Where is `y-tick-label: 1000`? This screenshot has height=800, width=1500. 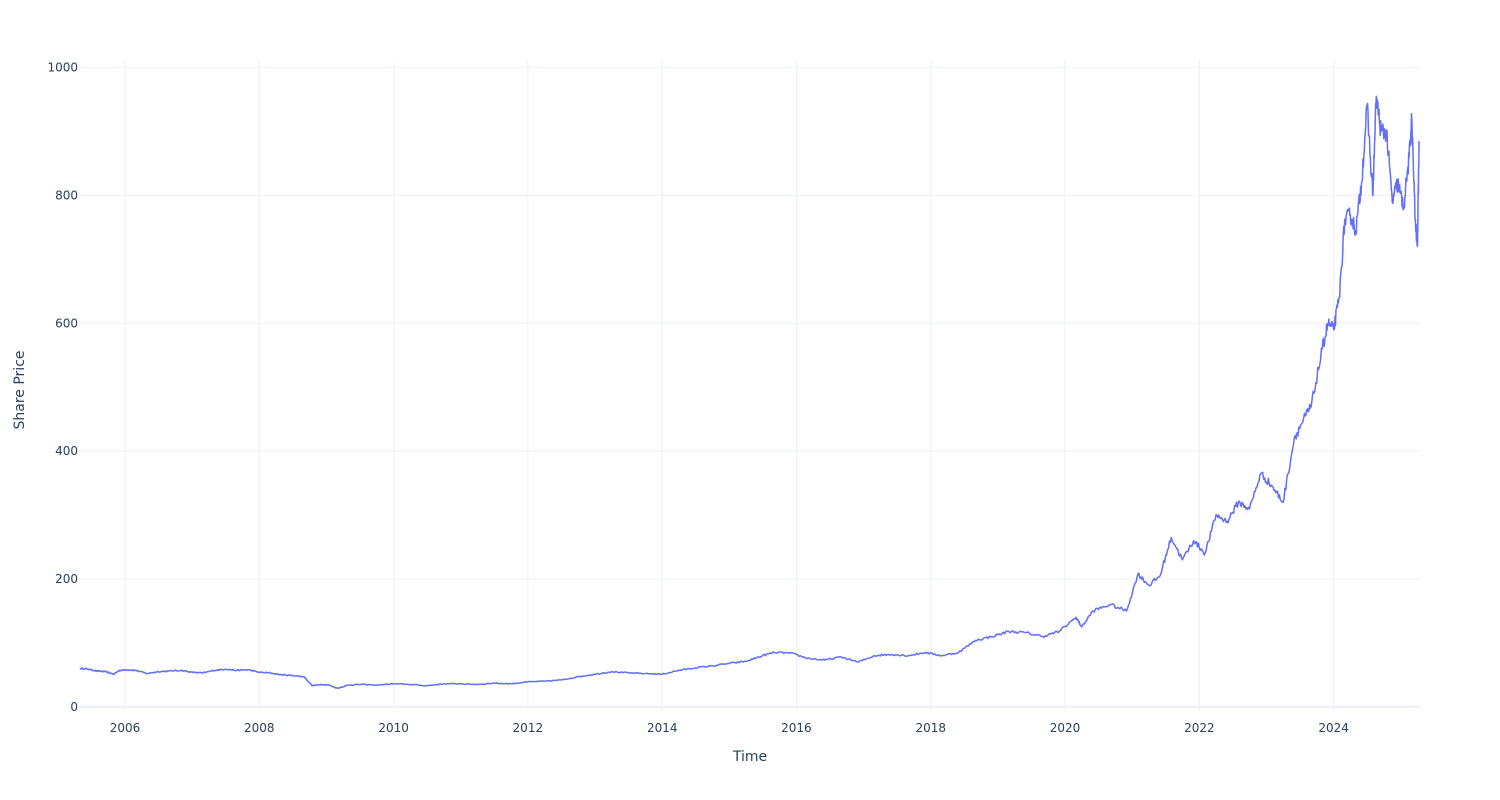 y-tick-label: 1000 is located at coordinates (62, 68).